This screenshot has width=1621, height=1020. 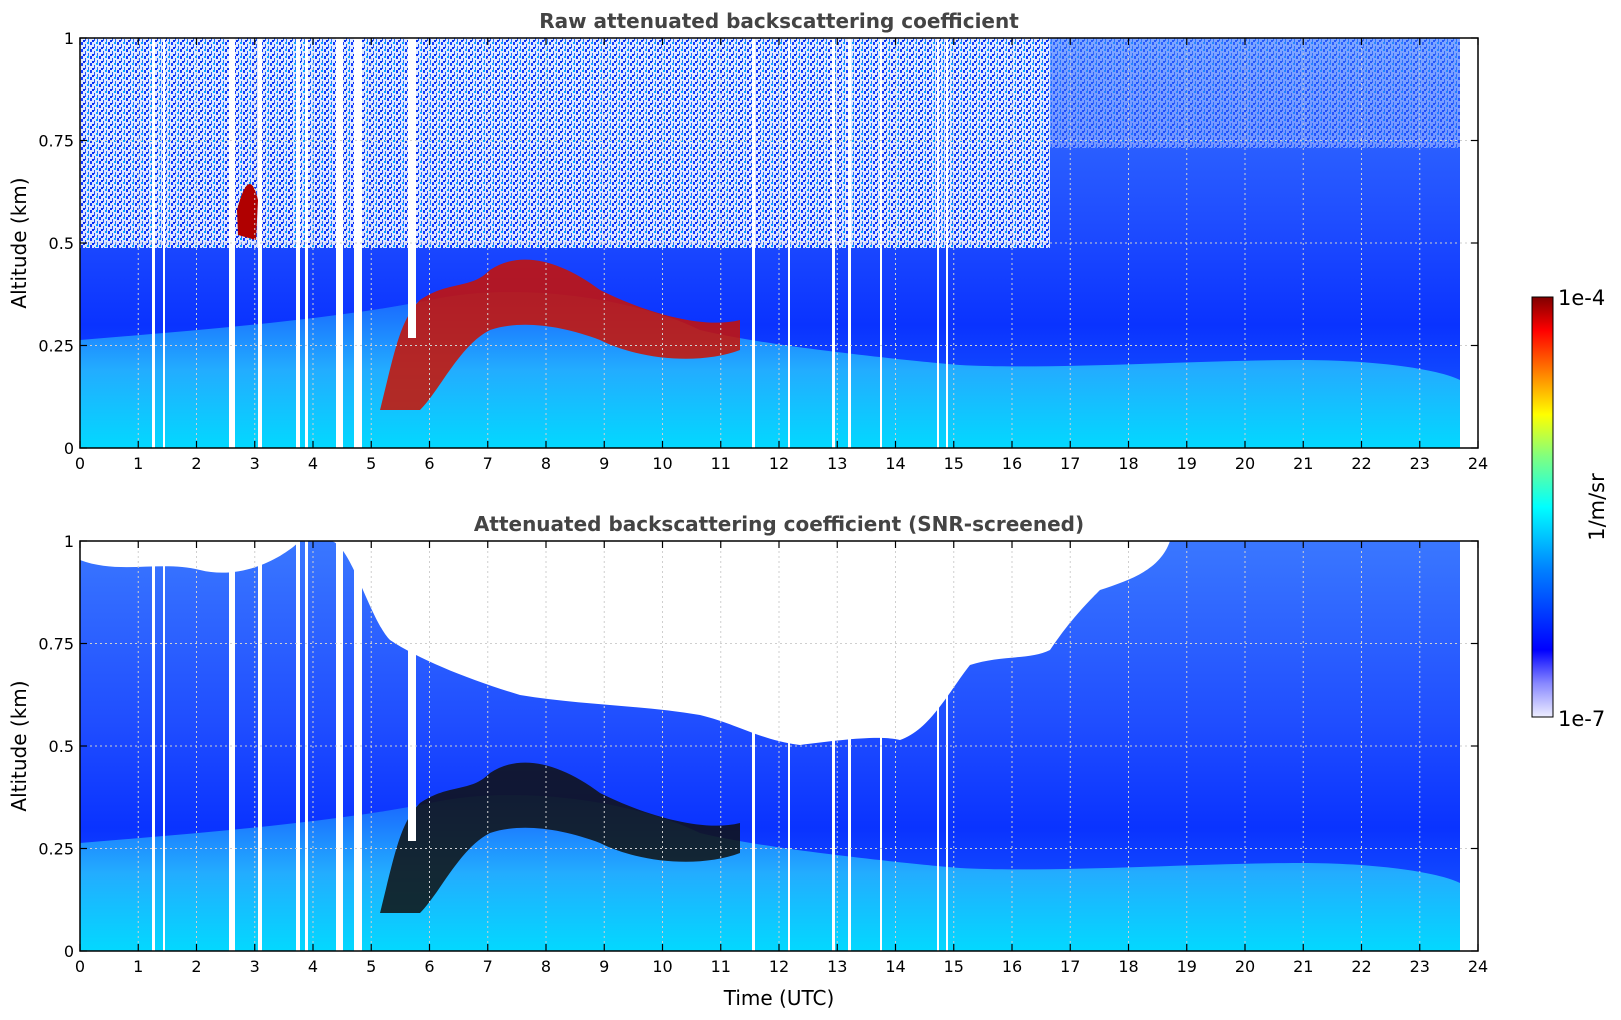 I want to click on x-axis-label: Time (UTC), so click(x=779, y=998).